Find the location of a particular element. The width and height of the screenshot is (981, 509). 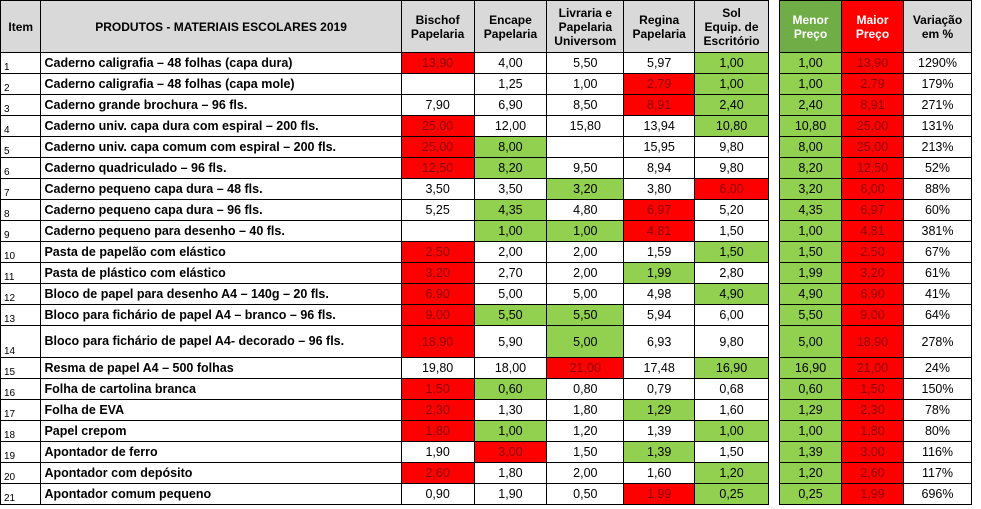

variation-cell: 60% is located at coordinates (937, 210).